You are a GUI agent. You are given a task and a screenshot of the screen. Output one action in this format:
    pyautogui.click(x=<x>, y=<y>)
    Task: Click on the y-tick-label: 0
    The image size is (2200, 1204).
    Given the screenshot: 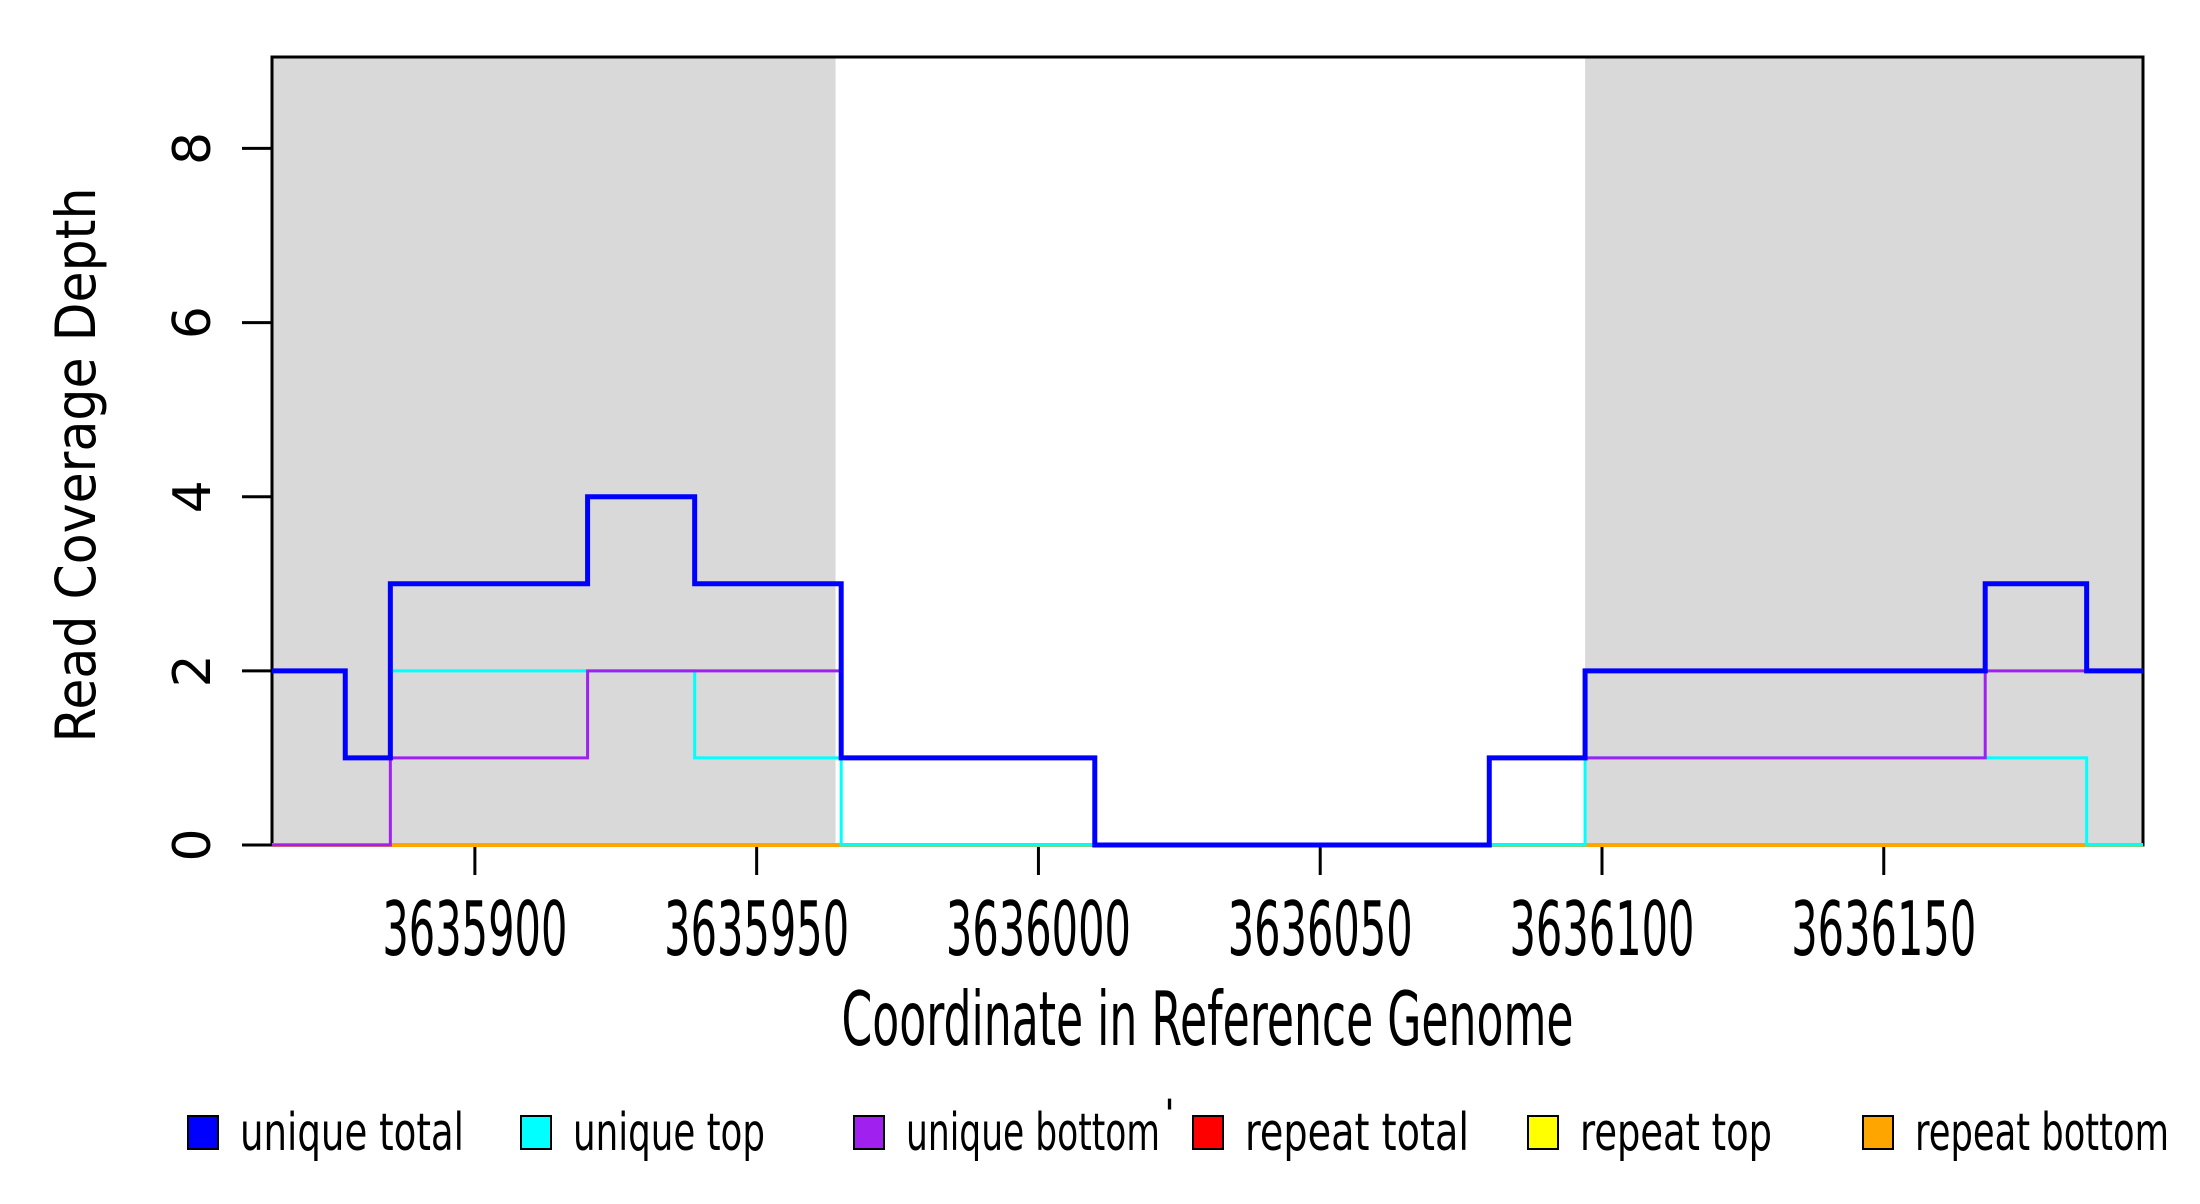 What is the action you would take?
    pyautogui.click(x=193, y=844)
    